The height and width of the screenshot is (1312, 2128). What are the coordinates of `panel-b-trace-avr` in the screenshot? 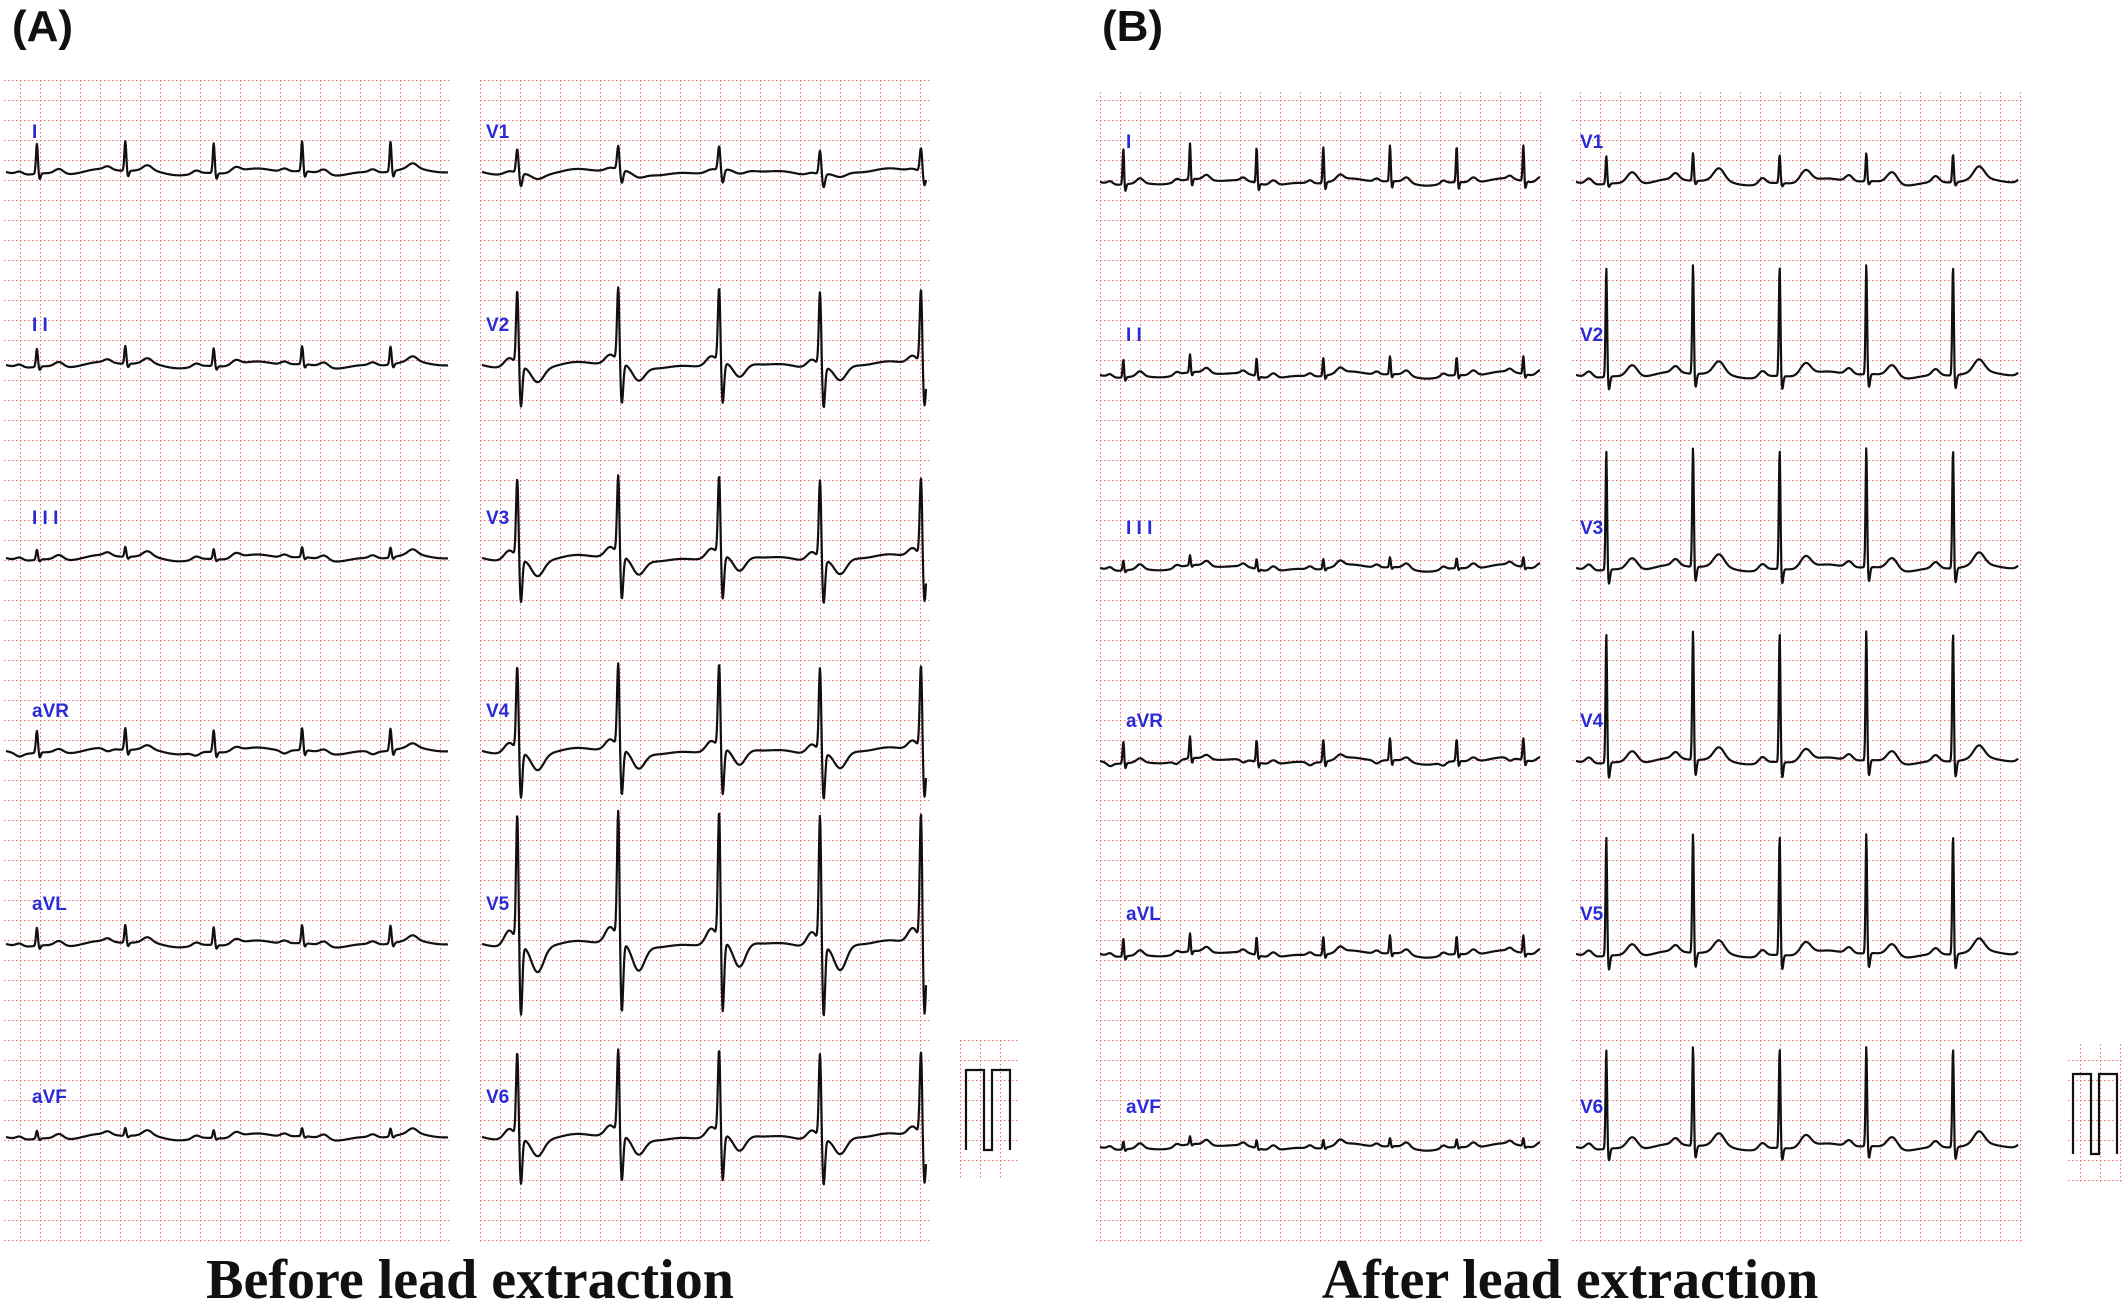 It's located at (1320, 752).